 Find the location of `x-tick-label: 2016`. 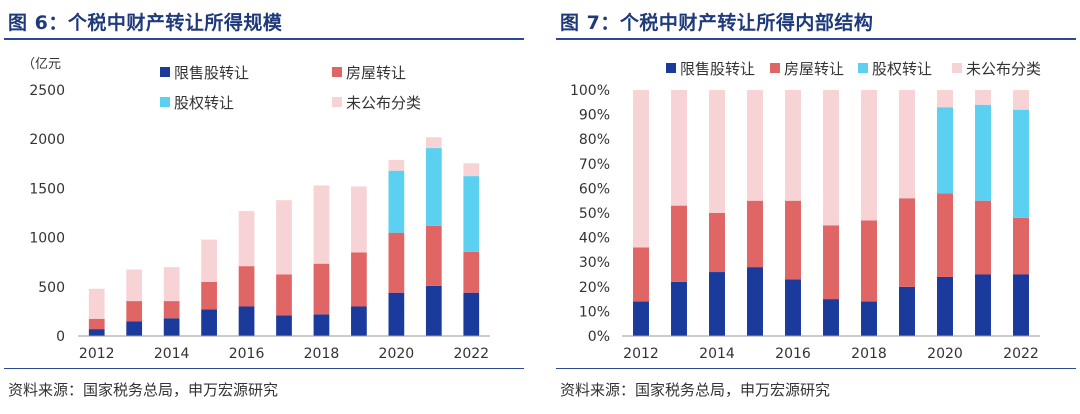

x-tick-label: 2016 is located at coordinates (793, 354).